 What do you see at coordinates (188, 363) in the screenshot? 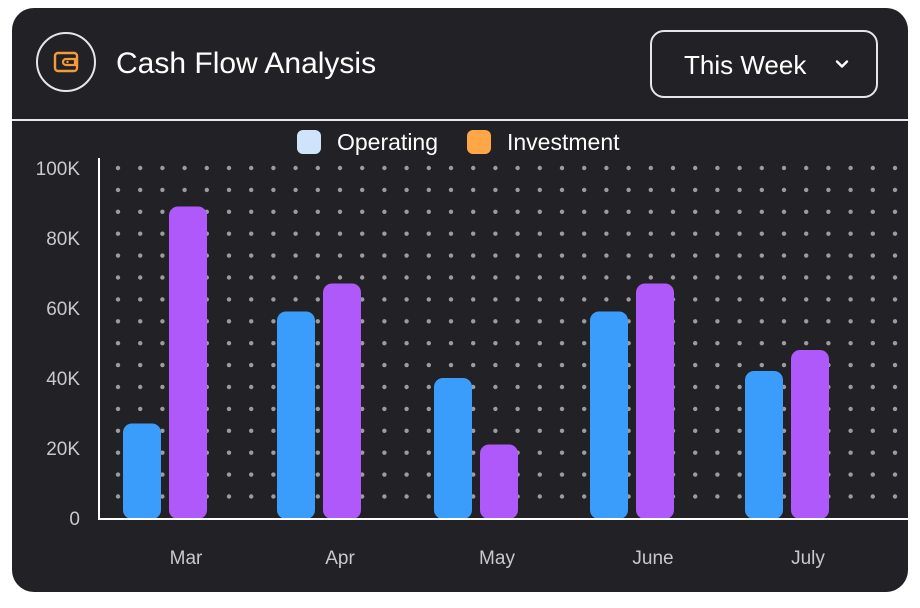
I see `bar-investment-mar` at bounding box center [188, 363].